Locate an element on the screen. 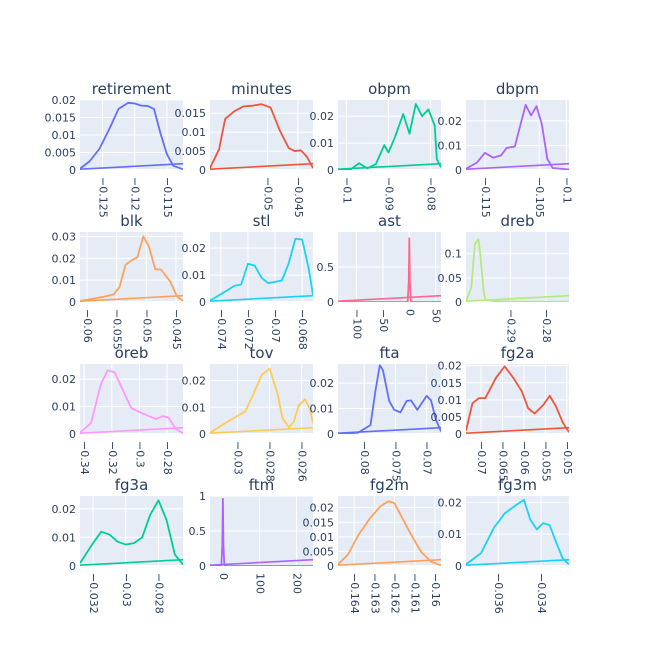 The width and height of the screenshot is (650, 650). x-tick-label: −100 is located at coordinates (356, 324).